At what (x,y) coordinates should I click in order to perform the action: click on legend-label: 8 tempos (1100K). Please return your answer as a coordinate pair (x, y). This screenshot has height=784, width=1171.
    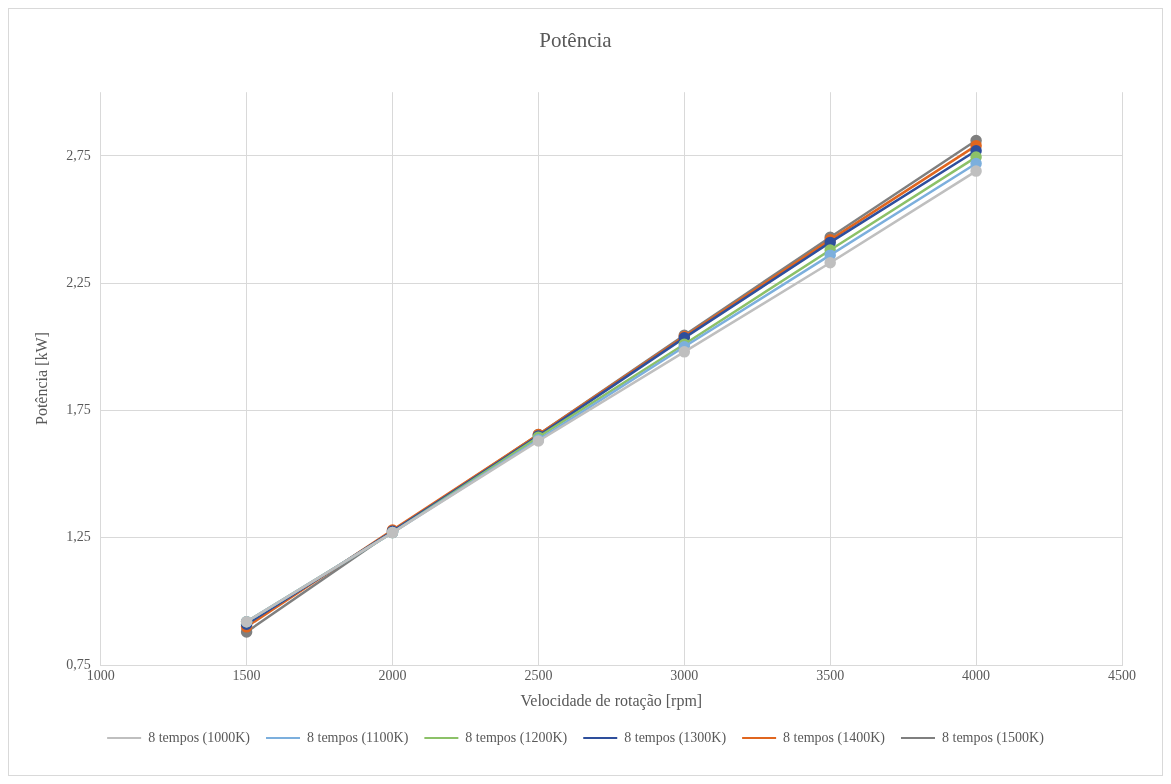
    Looking at the image, I should click on (358, 737).